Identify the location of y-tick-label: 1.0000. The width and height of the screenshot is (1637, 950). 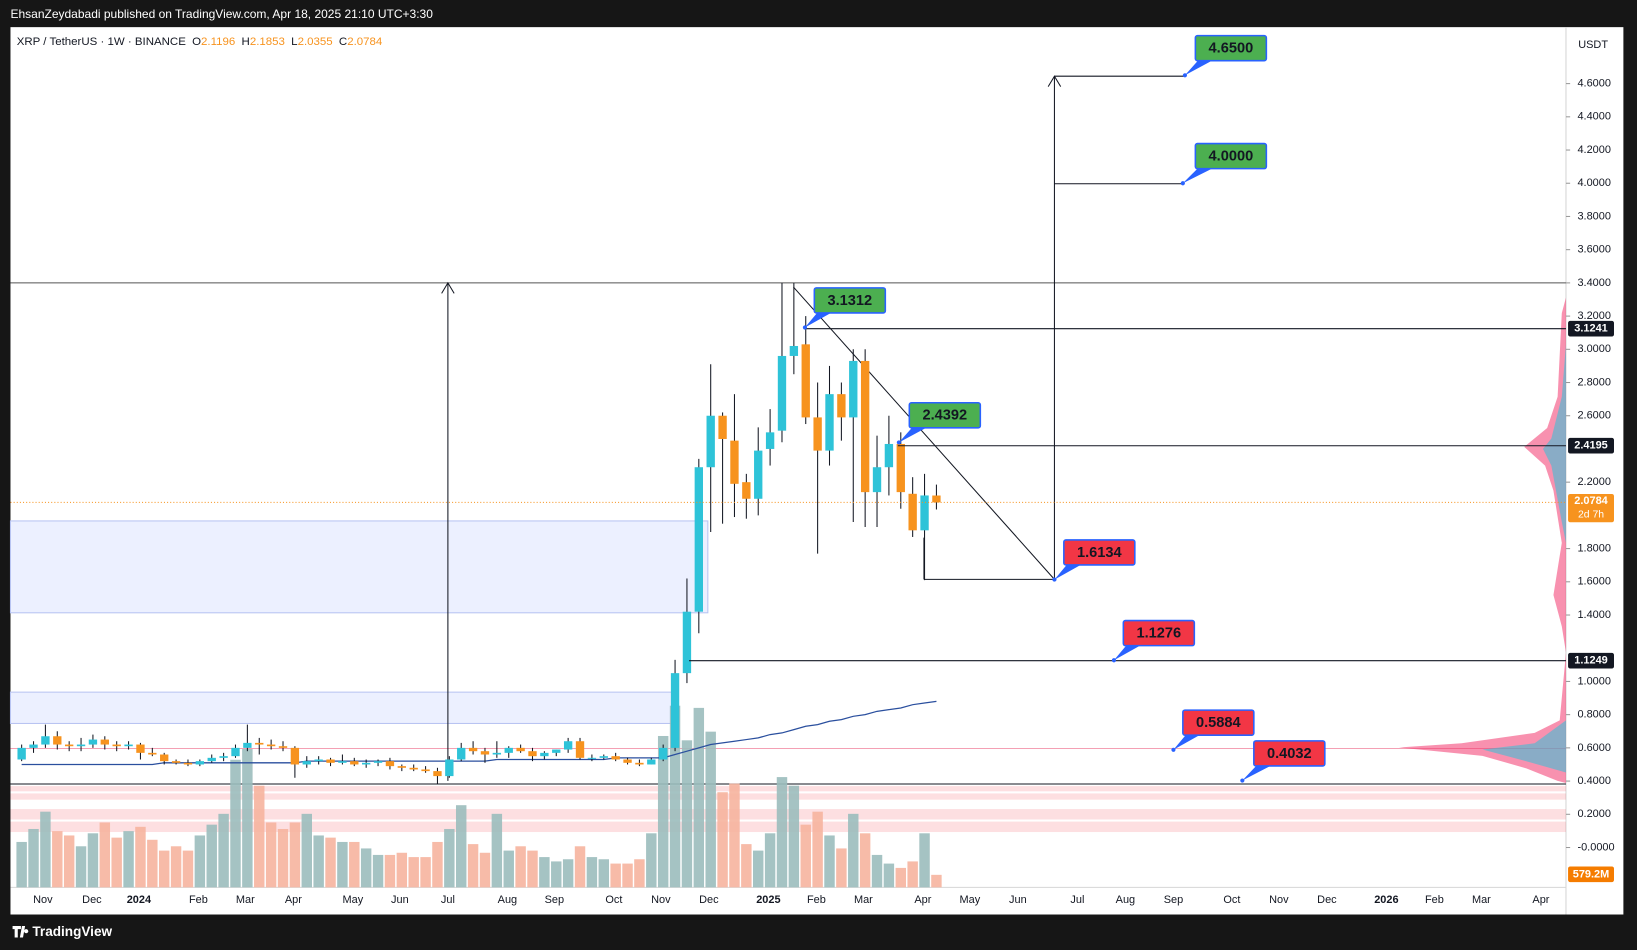
(1594, 681).